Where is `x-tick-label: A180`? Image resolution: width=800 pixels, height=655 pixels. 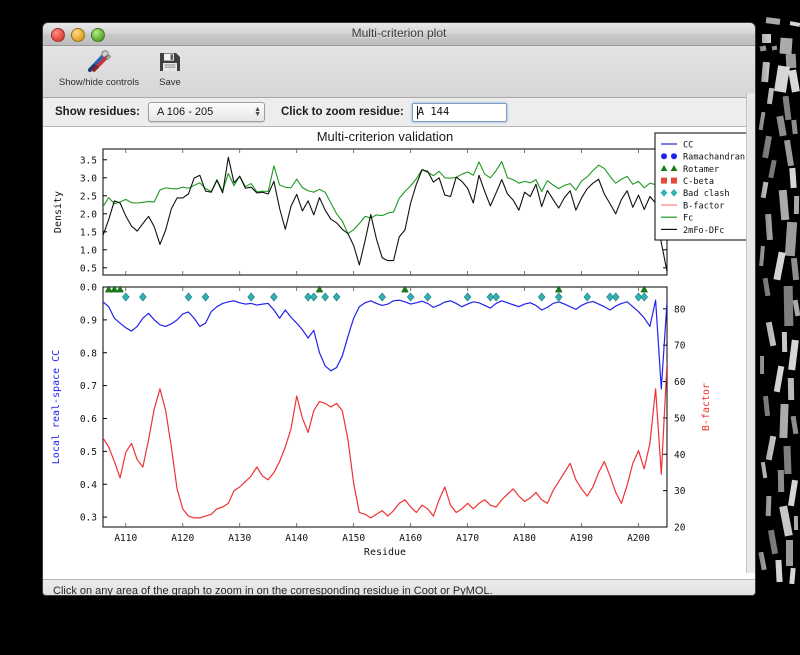
x-tick-label: A180 is located at coordinates (524, 538).